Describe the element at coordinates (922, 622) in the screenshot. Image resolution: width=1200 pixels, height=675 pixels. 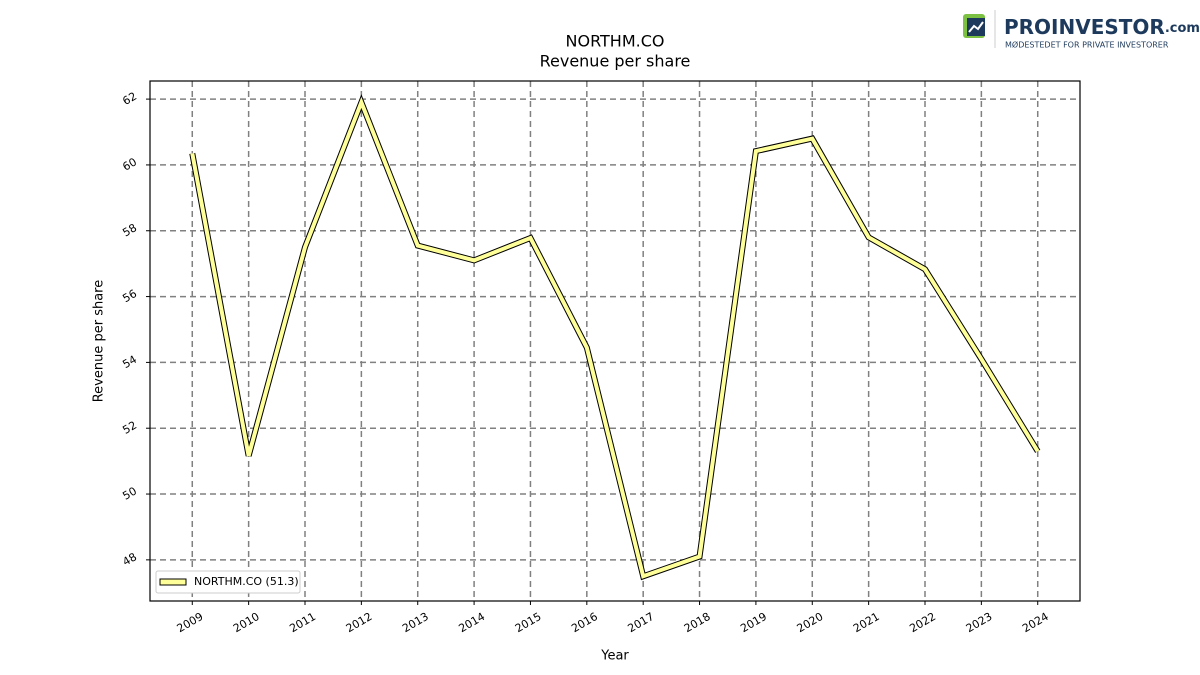
I see `x-tick-label: 2022` at that location.